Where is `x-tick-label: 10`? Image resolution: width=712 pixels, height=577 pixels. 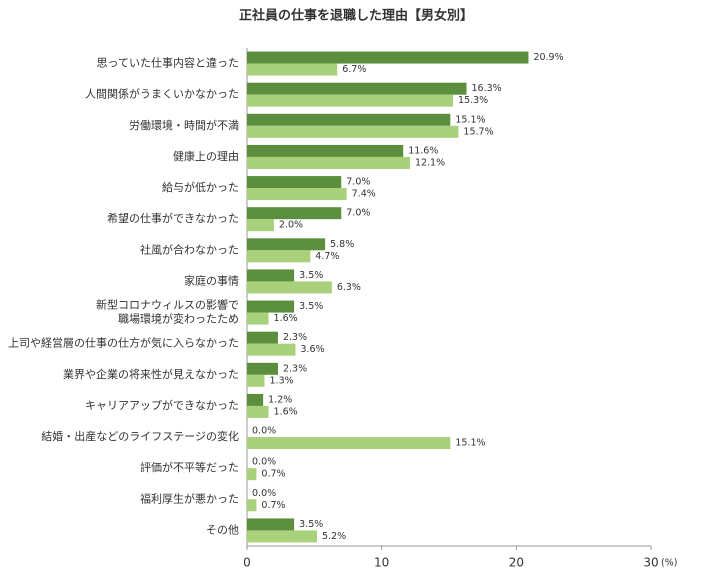
x-tick-label: 10 is located at coordinates (381, 563).